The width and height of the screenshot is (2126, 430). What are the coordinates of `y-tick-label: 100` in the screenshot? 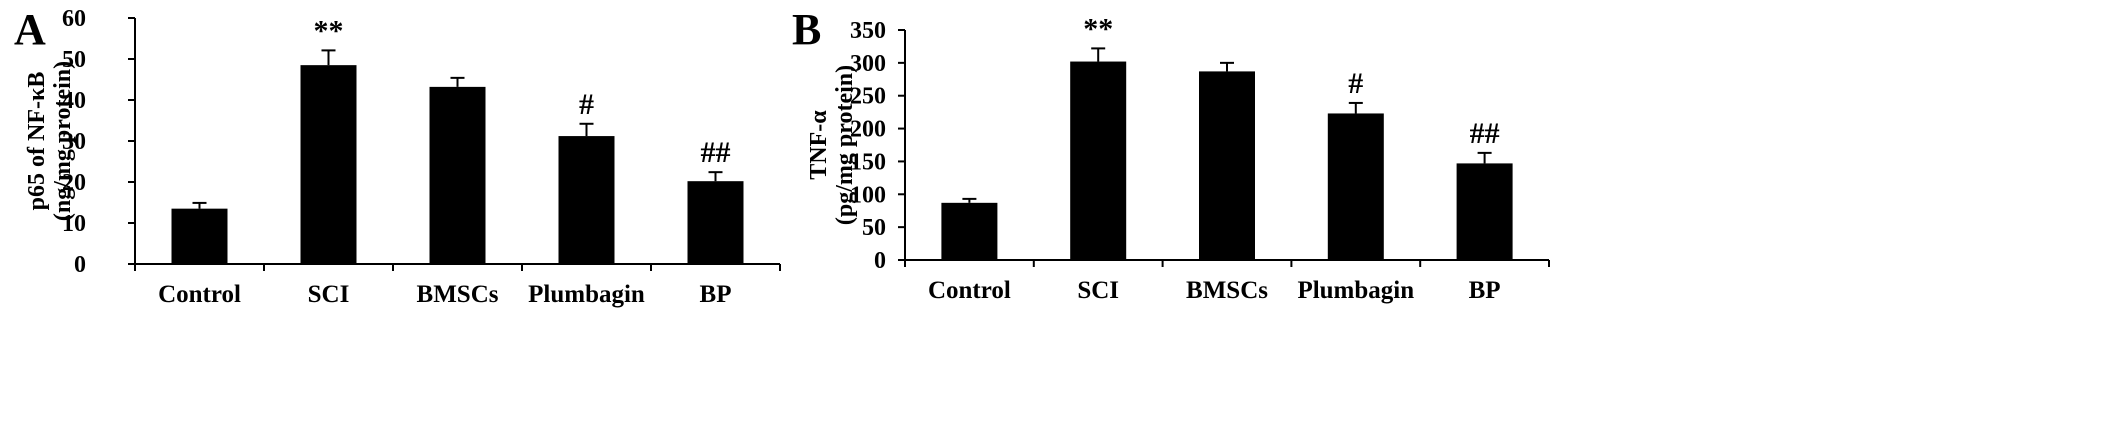 It's located at (868, 195).